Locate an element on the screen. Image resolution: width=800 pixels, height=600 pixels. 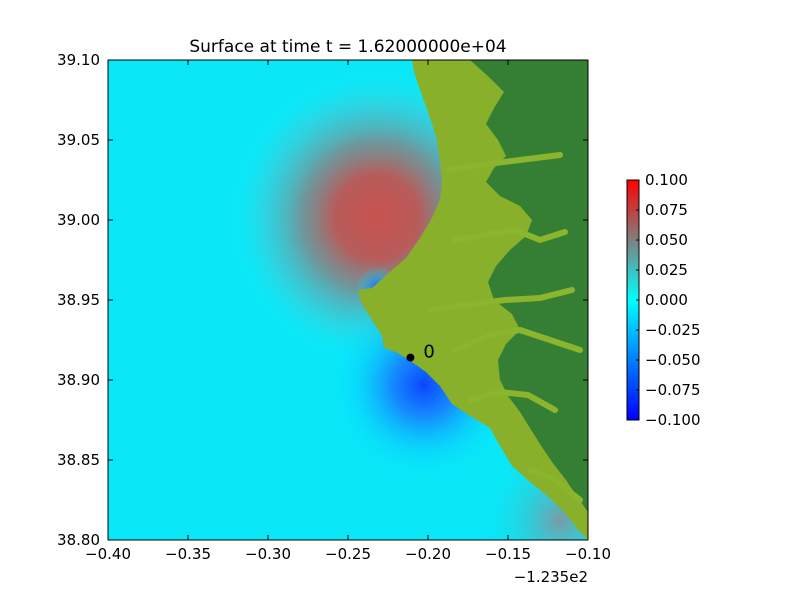
y-tick-label: 38.80 is located at coordinates (78, 540).